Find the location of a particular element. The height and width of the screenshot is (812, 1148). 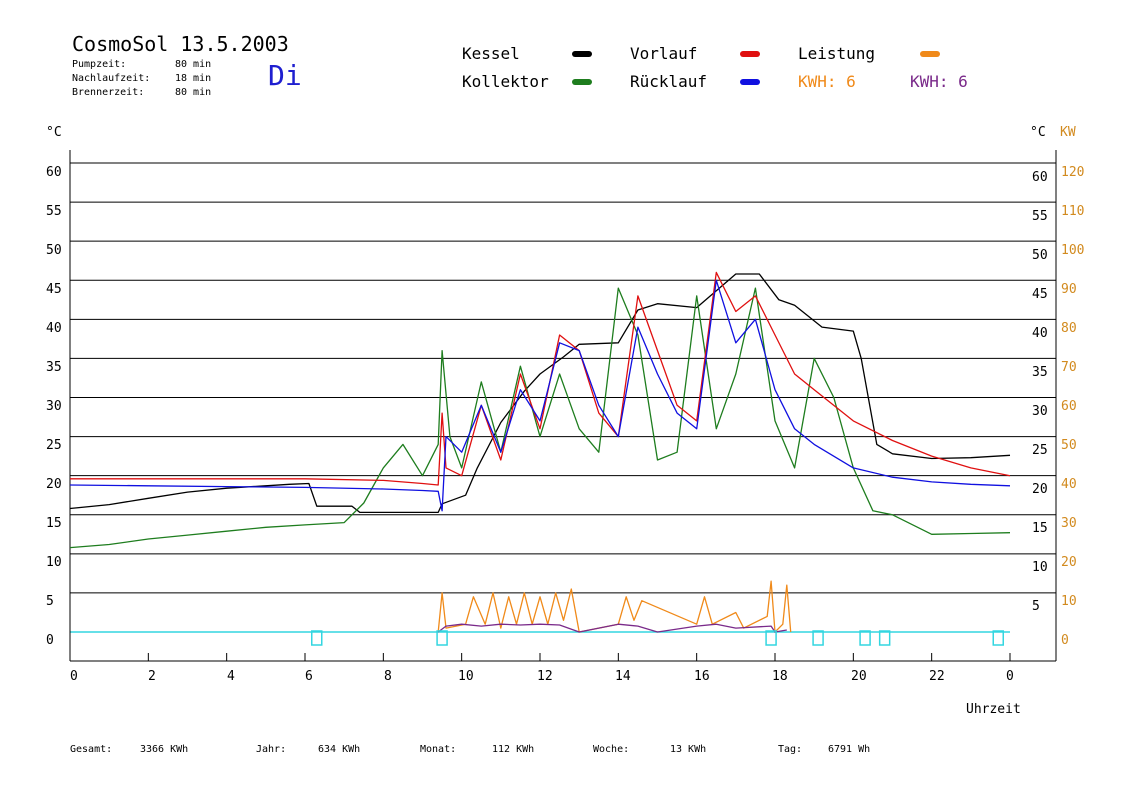

right-c-tick-label: 20 is located at coordinates (1040, 489).